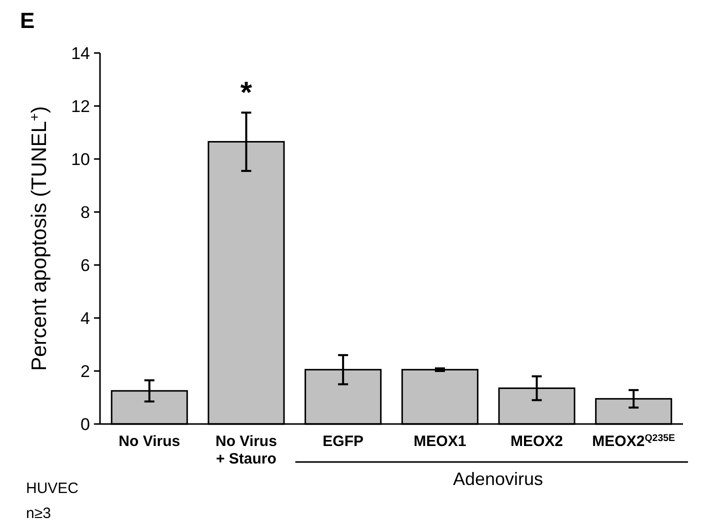 This screenshot has height=529, width=719. What do you see at coordinates (85, 265) in the screenshot?
I see `y-tick-label: 6` at bounding box center [85, 265].